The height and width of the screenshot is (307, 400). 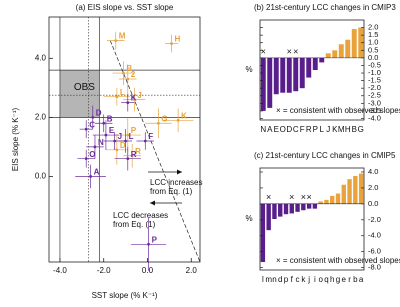 I want to click on x-tick-label: f, so click(x=292, y=279).